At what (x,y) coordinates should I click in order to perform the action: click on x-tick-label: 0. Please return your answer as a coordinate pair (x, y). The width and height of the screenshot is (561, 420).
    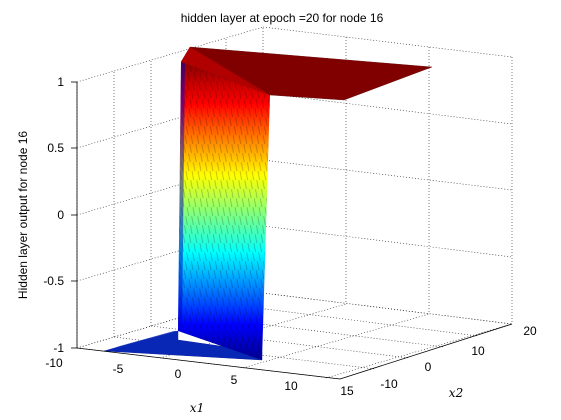
    Looking at the image, I should click on (178, 374).